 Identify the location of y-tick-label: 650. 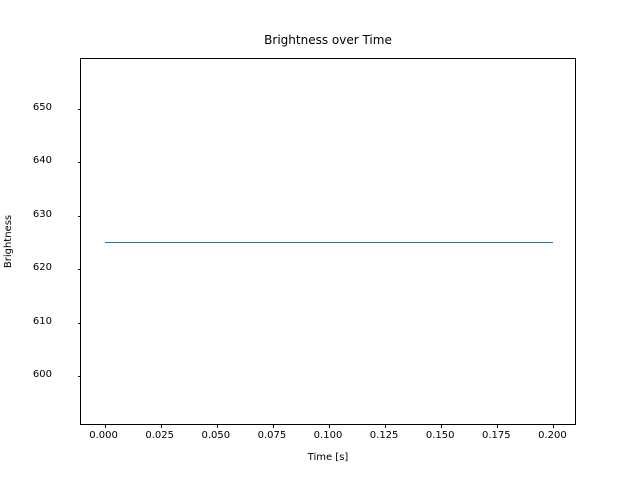
(42, 108).